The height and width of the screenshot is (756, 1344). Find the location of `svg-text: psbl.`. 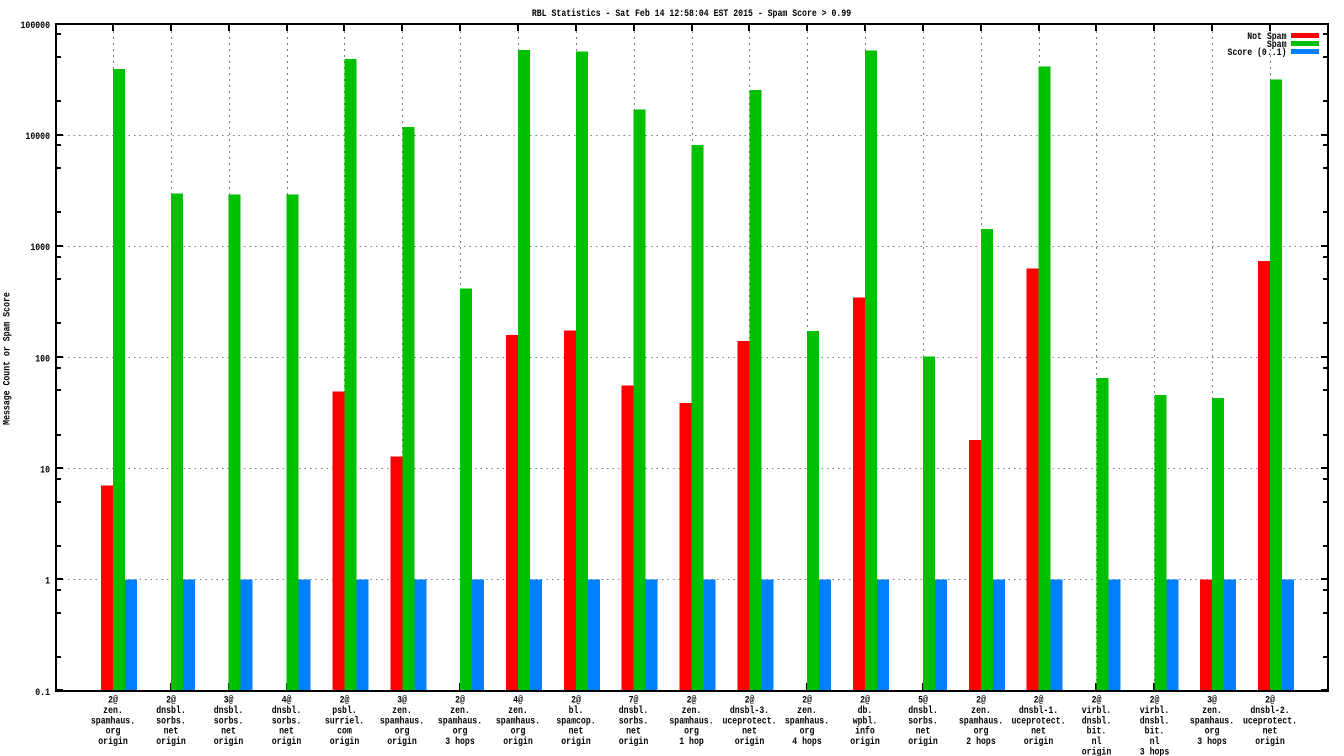

svg-text: psbl. is located at coordinates (344, 710).